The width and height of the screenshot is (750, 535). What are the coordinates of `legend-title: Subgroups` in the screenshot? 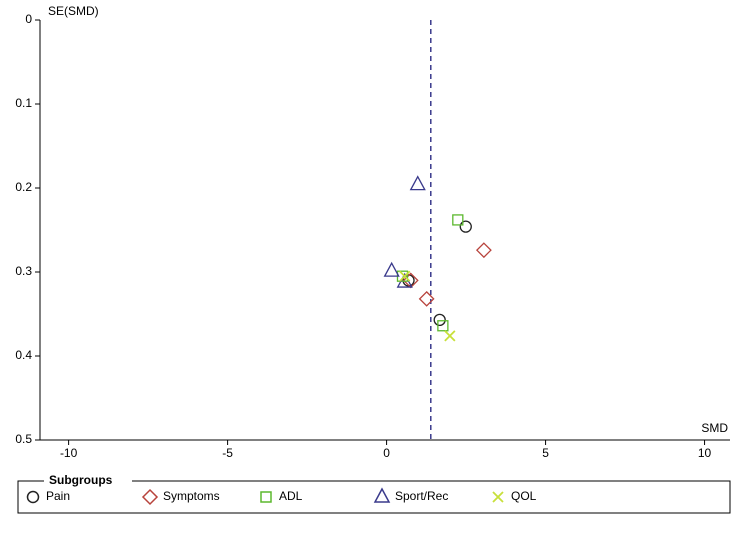 It's located at (81, 480).